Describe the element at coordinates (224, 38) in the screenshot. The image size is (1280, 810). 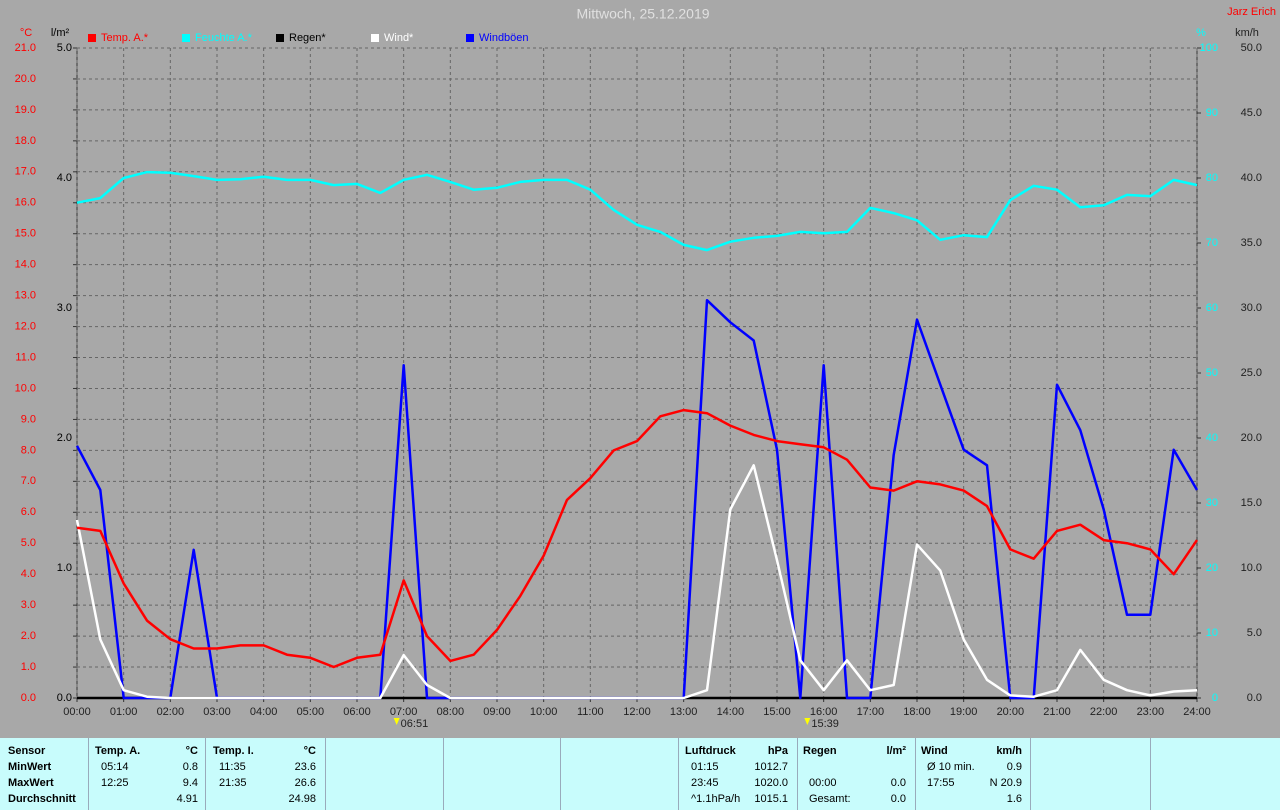
I see `legend-label: Feuchte A.*` at that location.